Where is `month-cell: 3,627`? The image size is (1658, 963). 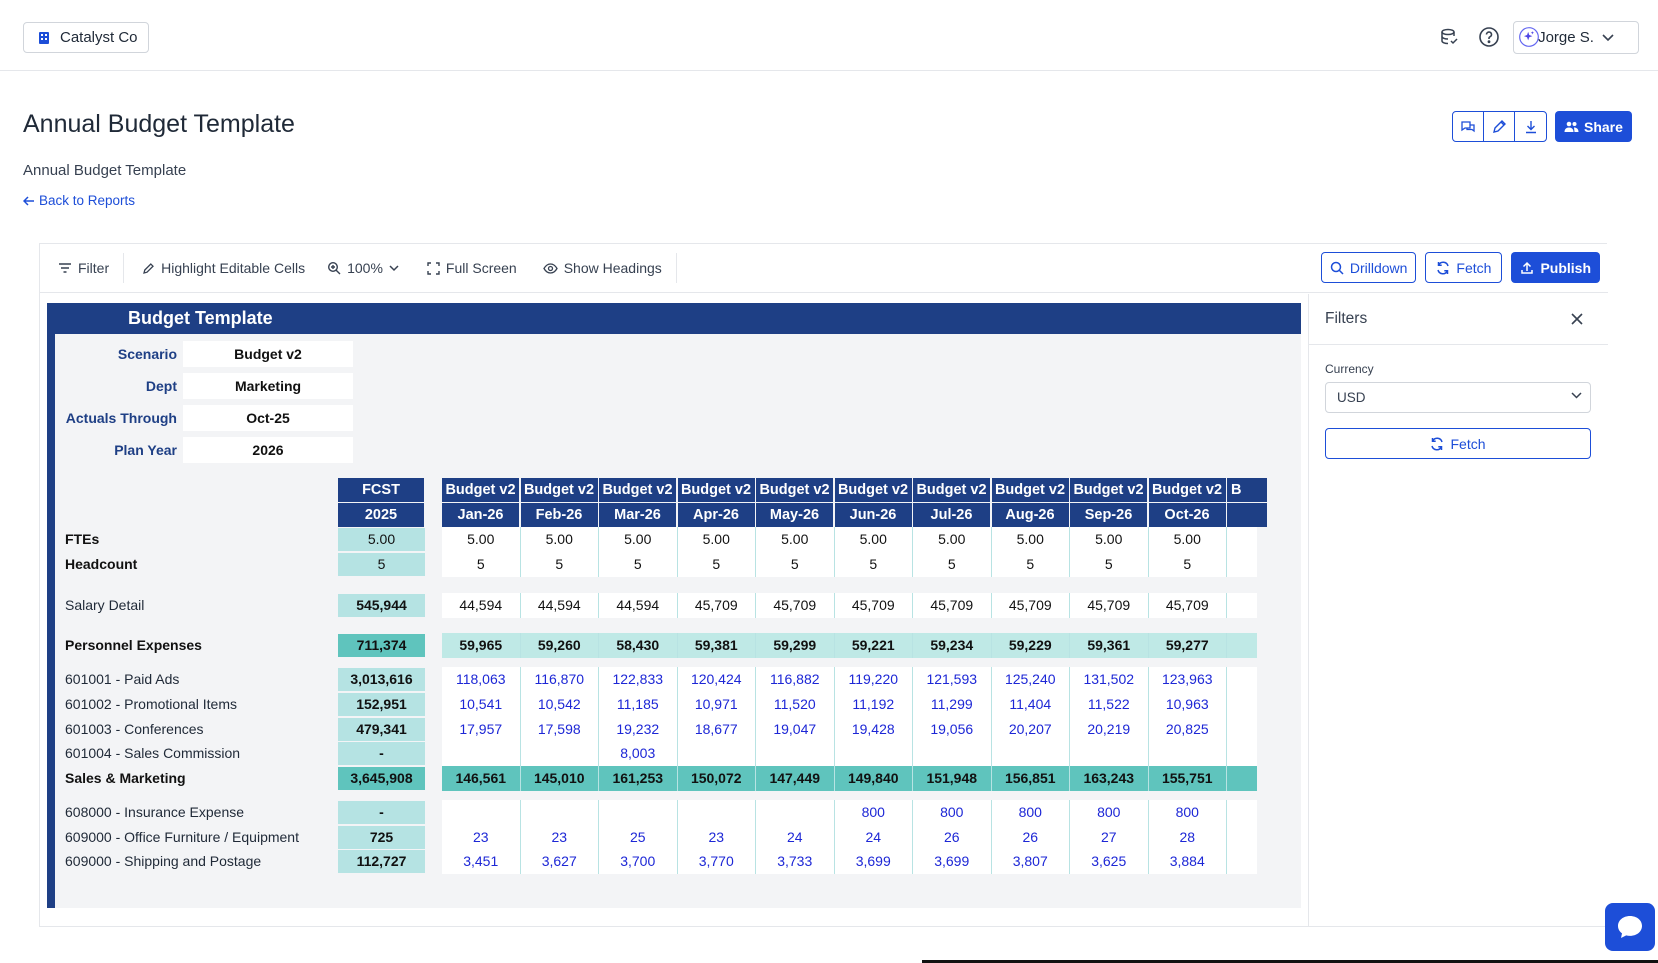
month-cell: 3,627 is located at coordinates (559, 861).